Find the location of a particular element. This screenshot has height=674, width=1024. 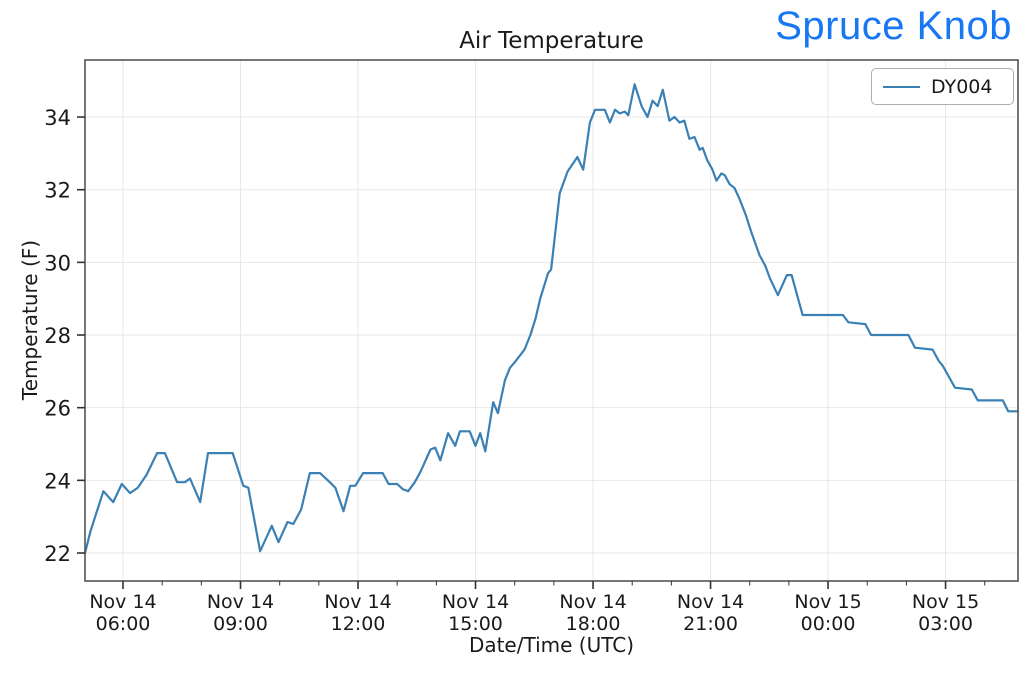

y-tick-label: 24 is located at coordinates (57, 481).